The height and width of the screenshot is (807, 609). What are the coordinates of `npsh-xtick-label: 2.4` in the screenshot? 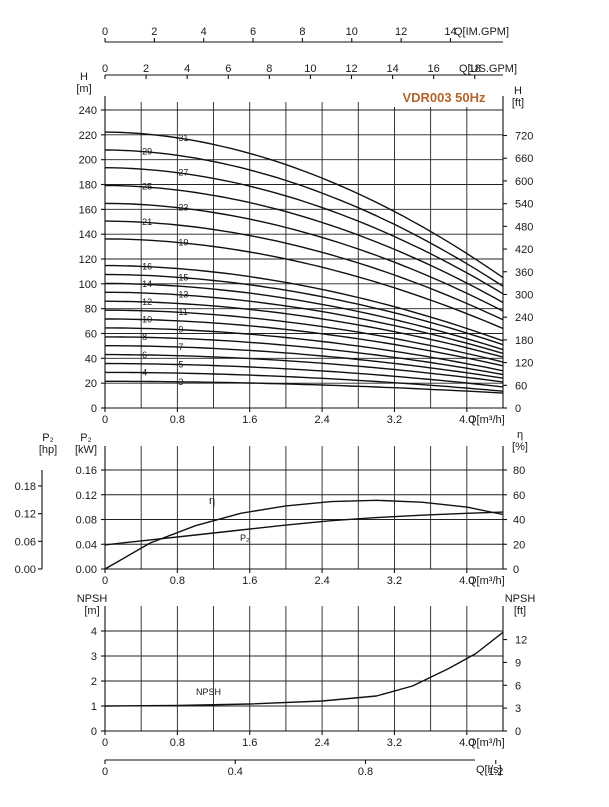 It's located at (321, 743).